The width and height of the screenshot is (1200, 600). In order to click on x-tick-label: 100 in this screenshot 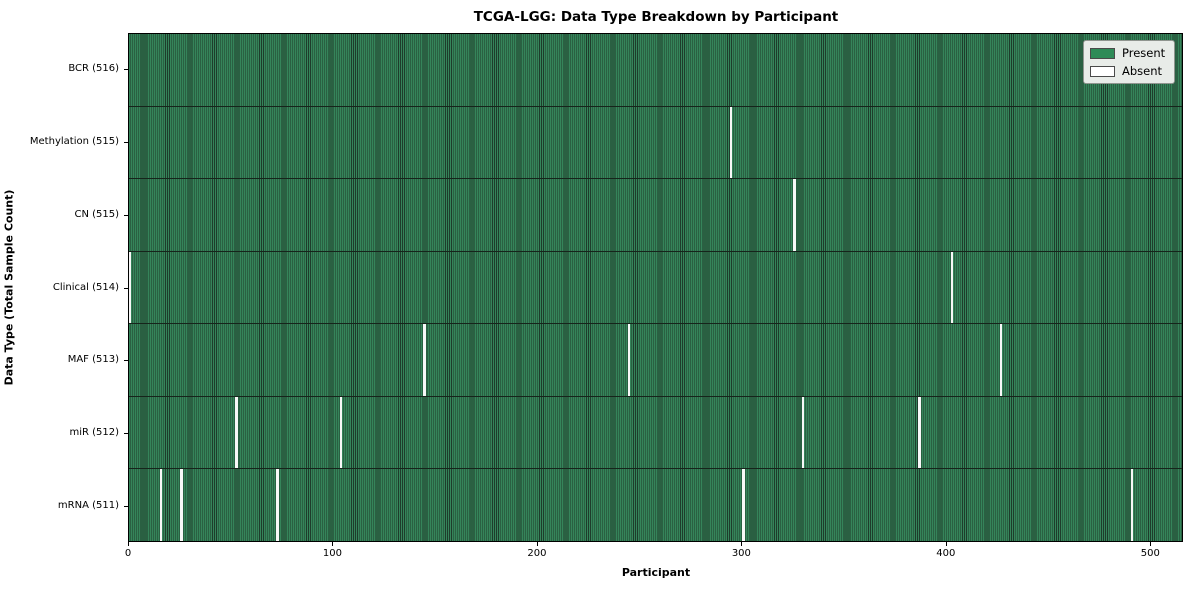, I will do `click(332, 553)`.